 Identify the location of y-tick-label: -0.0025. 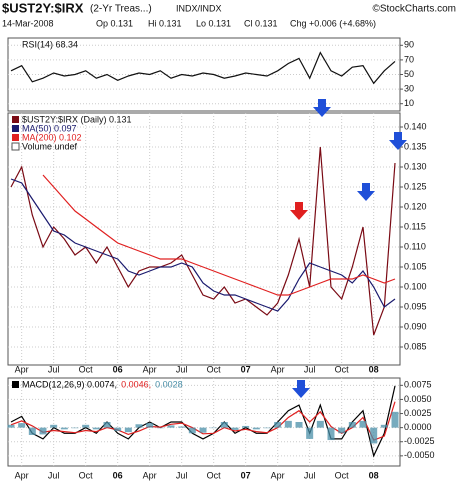
(419, 441).